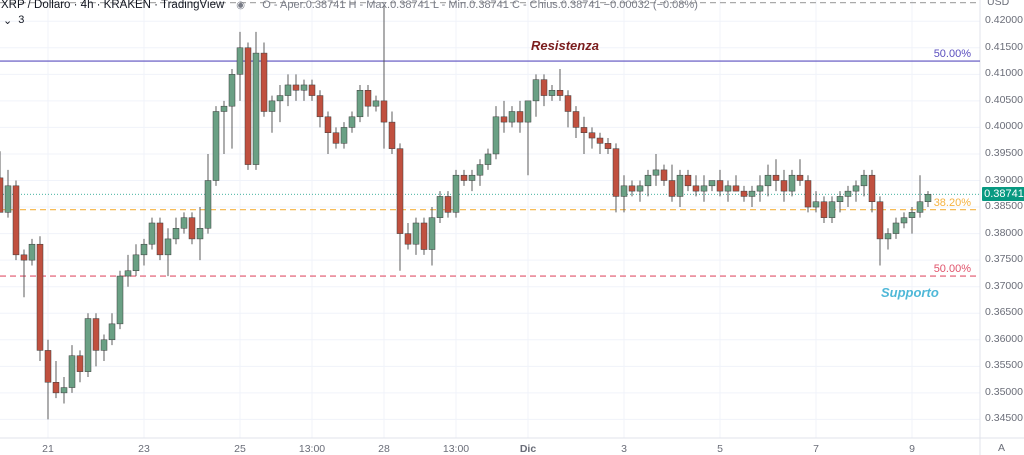 Image resolution: width=1024 pixels, height=455 pixels. Describe the element at coordinates (8, 21) in the screenshot. I see `chevron-down-icon: ⌄` at that location.